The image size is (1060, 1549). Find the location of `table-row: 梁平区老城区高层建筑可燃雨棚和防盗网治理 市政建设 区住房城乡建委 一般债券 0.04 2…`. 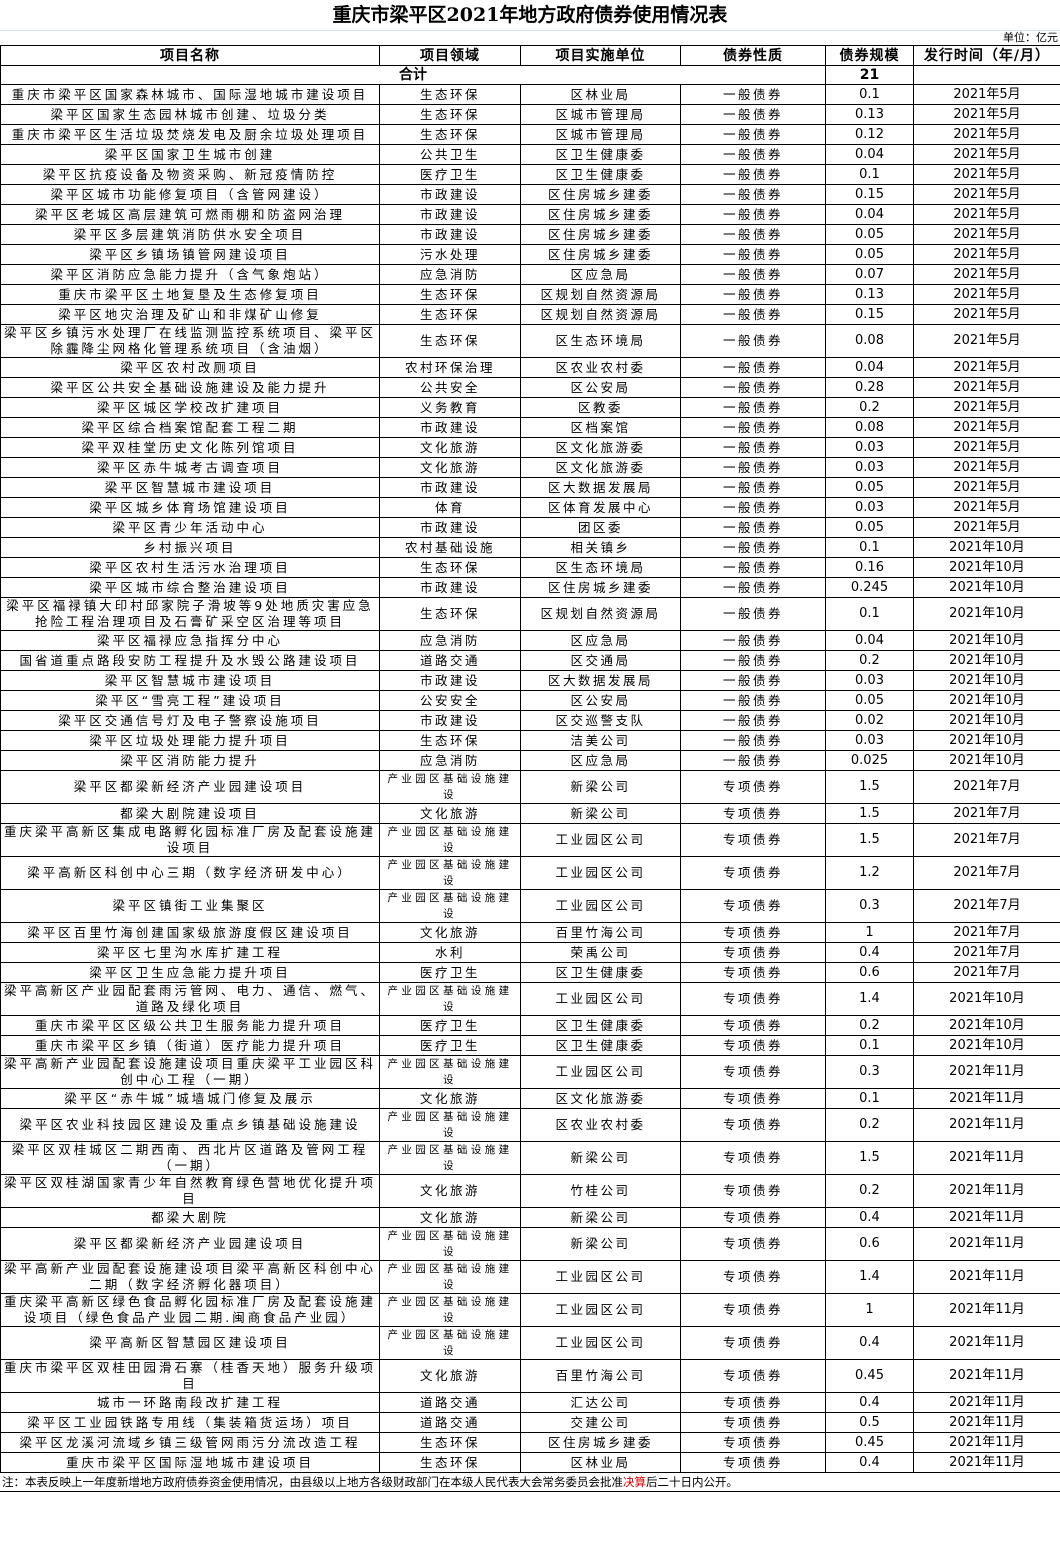

table-row: 梁平区老城区高层建筑可燃雨棚和防盗网治理 市政建设 区住房城乡建委 一般债券 0.04 2… is located at coordinates (530, 214).